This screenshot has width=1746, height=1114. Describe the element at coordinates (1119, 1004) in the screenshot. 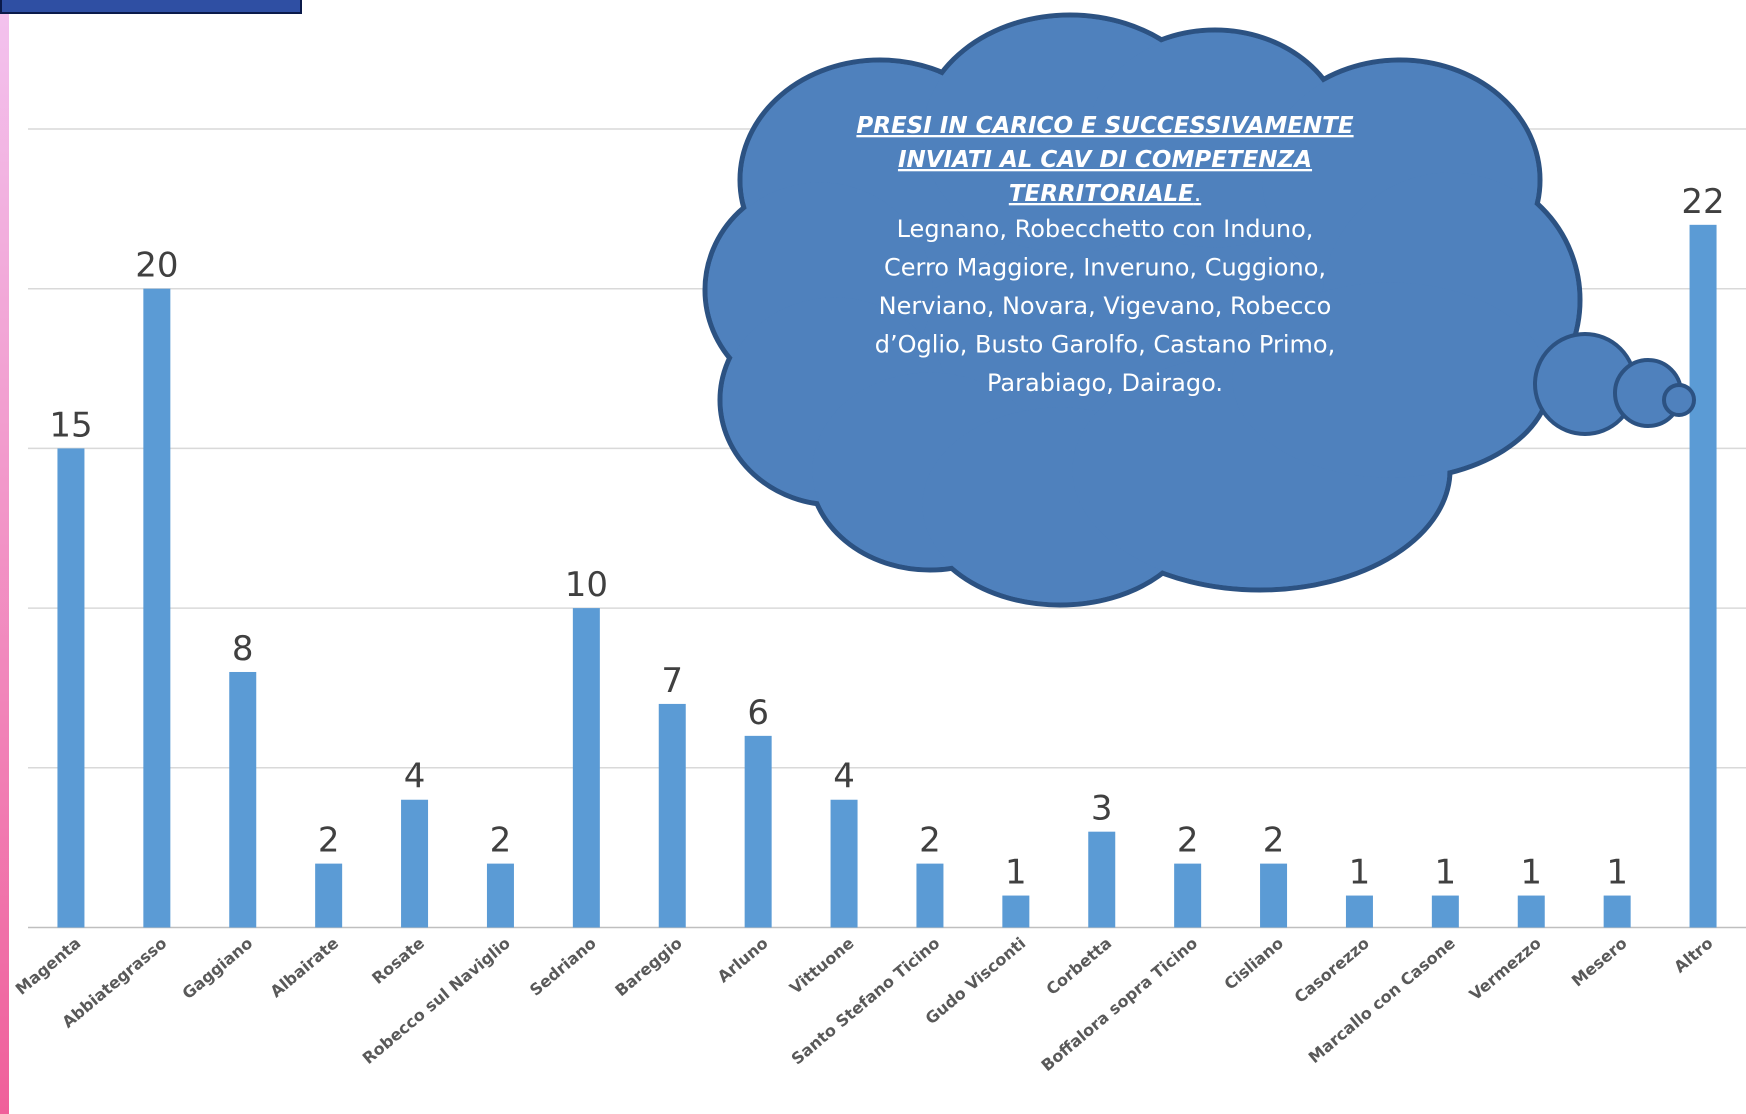

I see `x-tick-label: Boffalora sopra Ticino` at that location.